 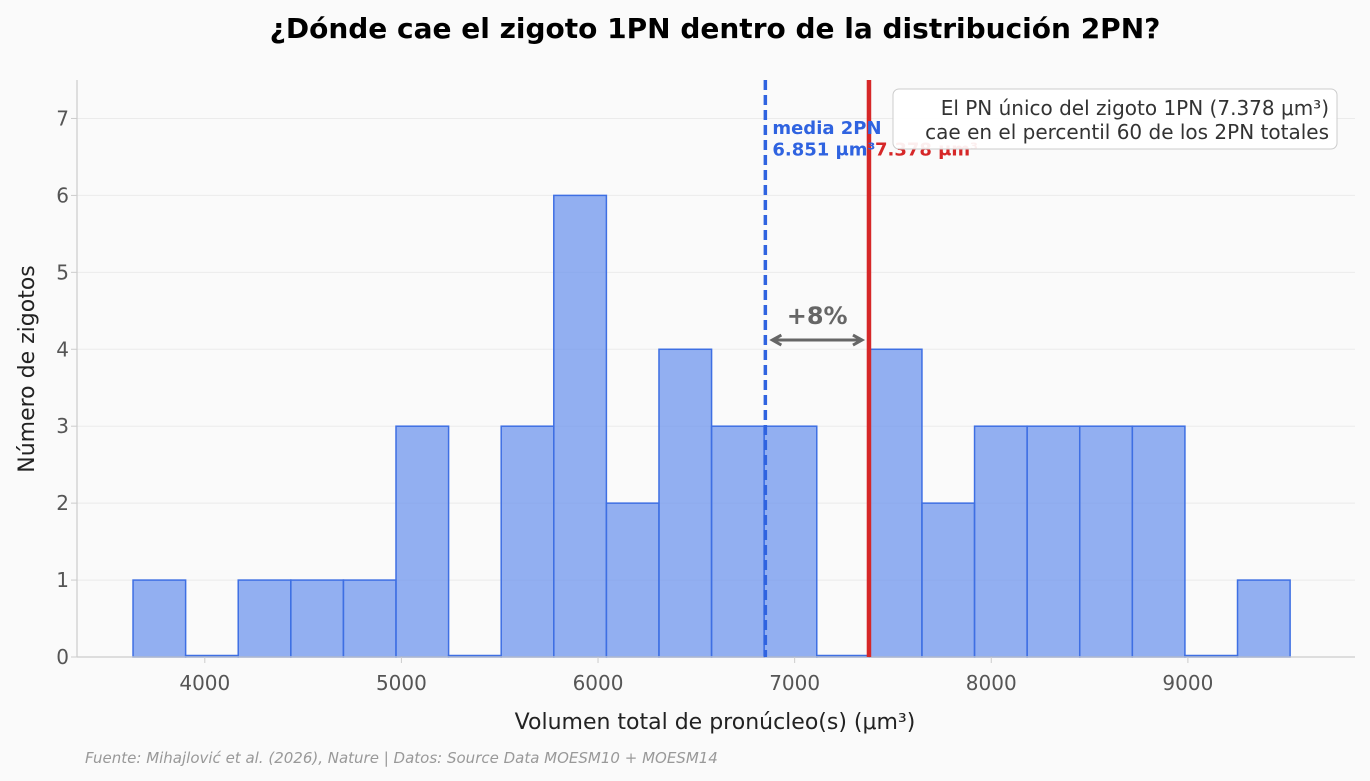 What do you see at coordinates (823, 149) in the screenshot?
I see `mean-2pn-value: 6.851 μm³` at bounding box center [823, 149].